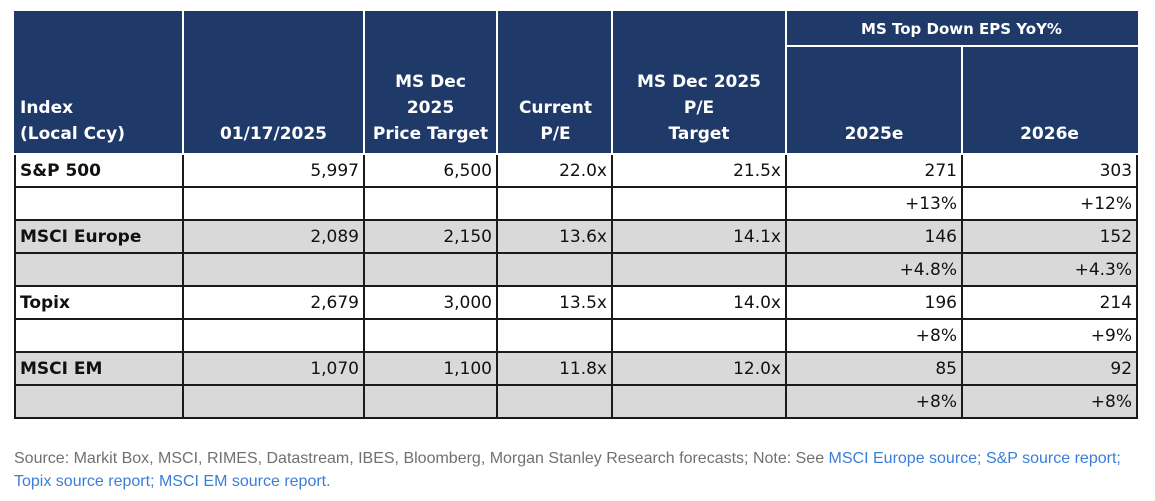 The width and height of the screenshot is (1155, 501). I want to click on cell-current-pe: 11.8x, so click(554, 368).